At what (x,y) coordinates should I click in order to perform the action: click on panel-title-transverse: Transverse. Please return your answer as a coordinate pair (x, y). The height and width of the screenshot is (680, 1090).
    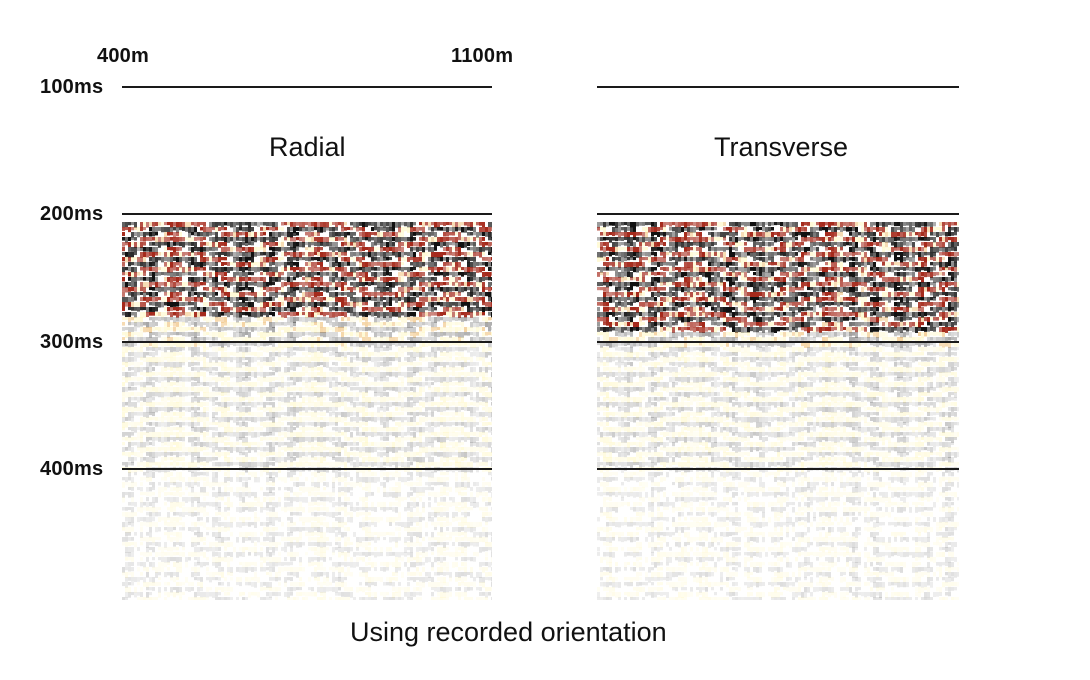
    Looking at the image, I should click on (781, 147).